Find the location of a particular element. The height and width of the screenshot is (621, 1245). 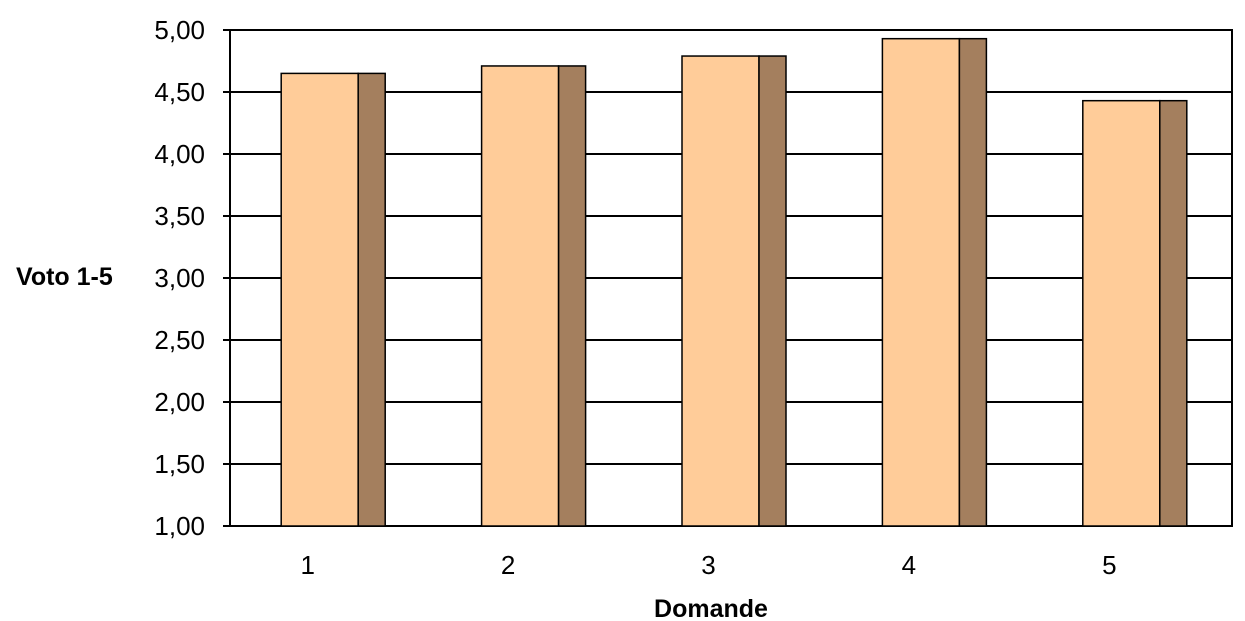

x-tick-label: 3 is located at coordinates (708, 565).